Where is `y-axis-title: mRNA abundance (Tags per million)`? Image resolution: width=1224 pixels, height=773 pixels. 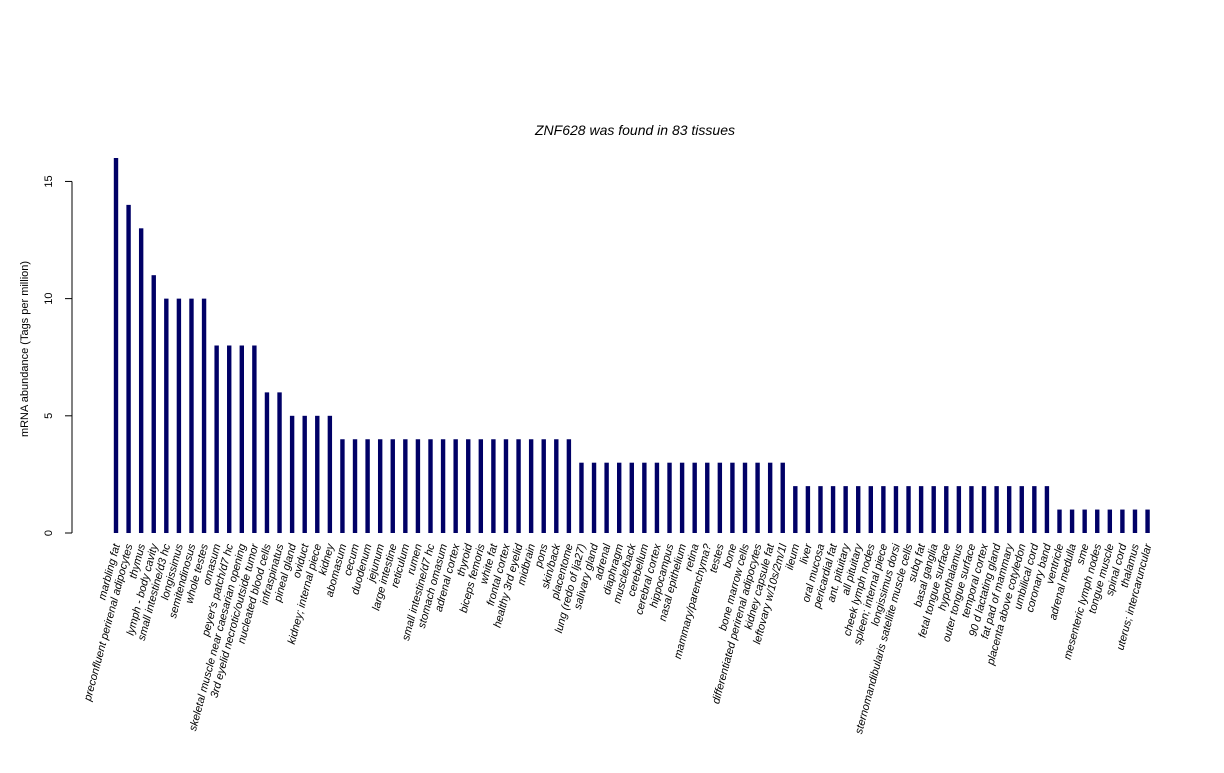
y-axis-title: mRNA abundance (Tags per million) is located at coordinates (25, 349).